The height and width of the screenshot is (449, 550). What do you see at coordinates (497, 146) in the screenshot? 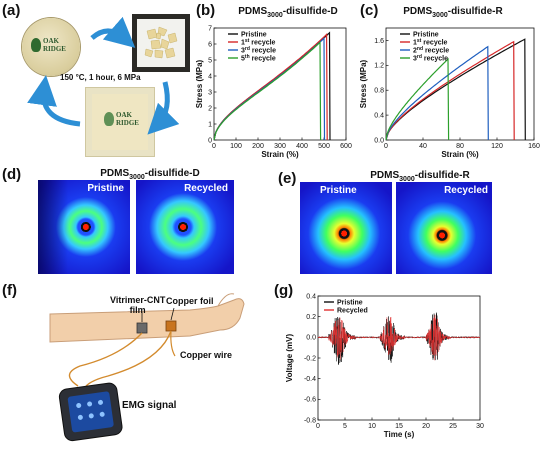
I see `x-tick-label: 120` at bounding box center [497, 146].